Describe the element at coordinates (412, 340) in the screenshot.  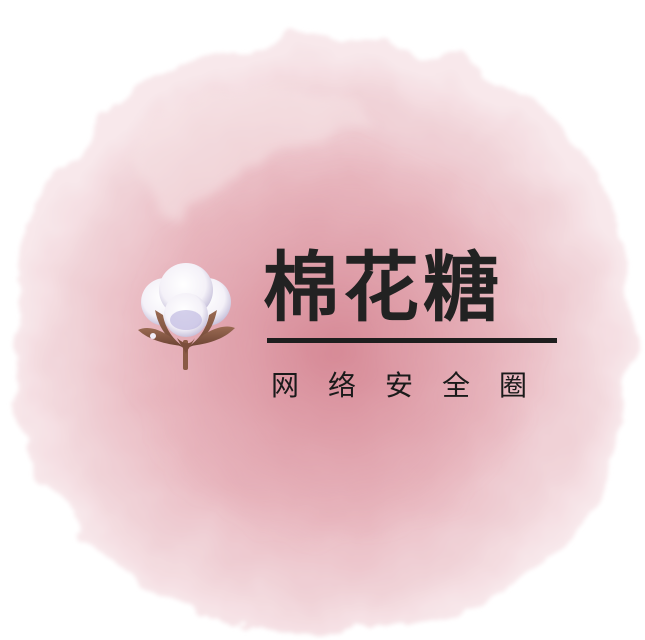
I see `title-underline` at that location.